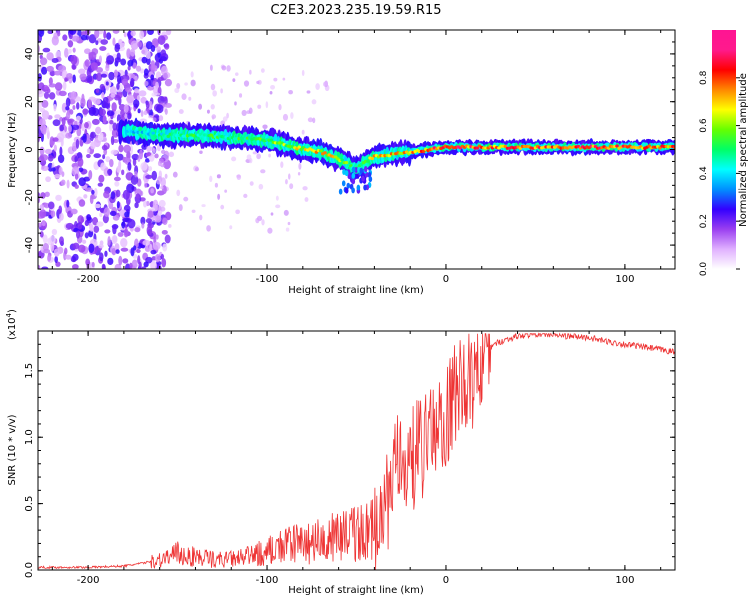 This screenshot has height=604, width=750. What do you see at coordinates (29, 570) in the screenshot?
I see `snr-y-tick-label: 0.0` at bounding box center [29, 570].